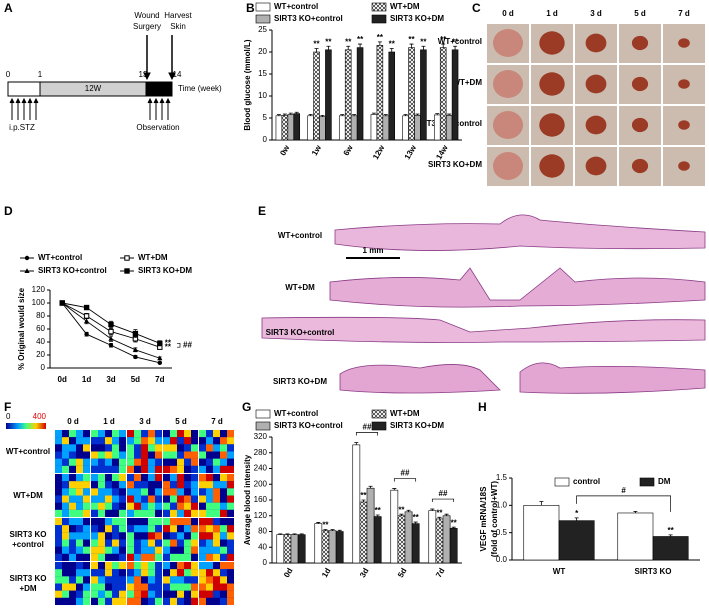  I want to click on y-tick-label: 0, so click(265, 139).